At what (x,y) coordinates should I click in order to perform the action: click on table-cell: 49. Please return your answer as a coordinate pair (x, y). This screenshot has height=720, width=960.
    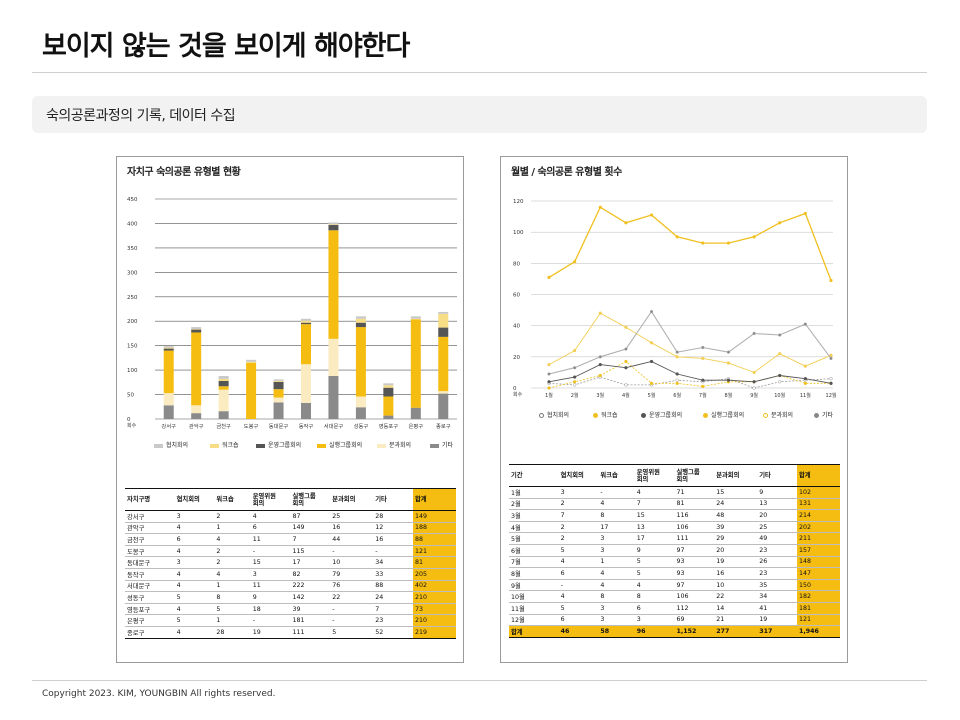
    Looking at the image, I should click on (777, 538).